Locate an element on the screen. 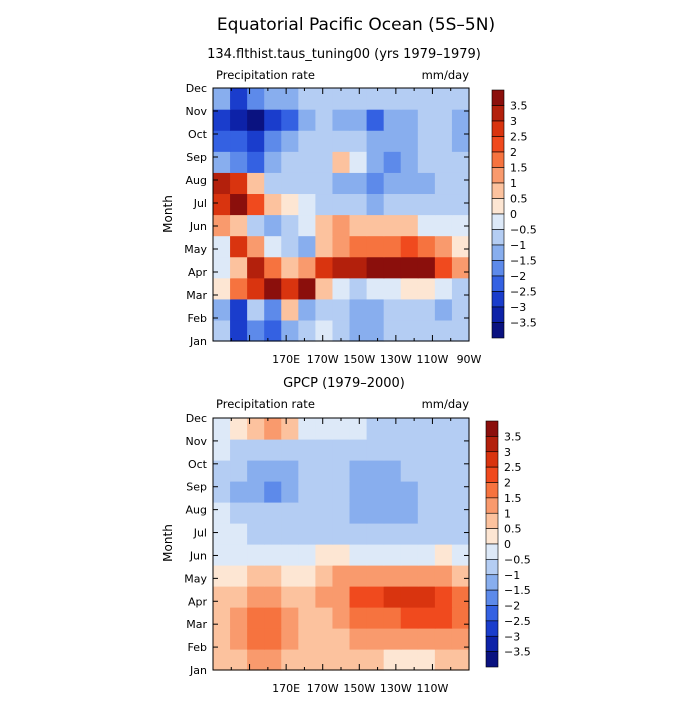 This screenshot has height=704, width=700. colorbar-label: −0.5 is located at coordinates (517, 559).